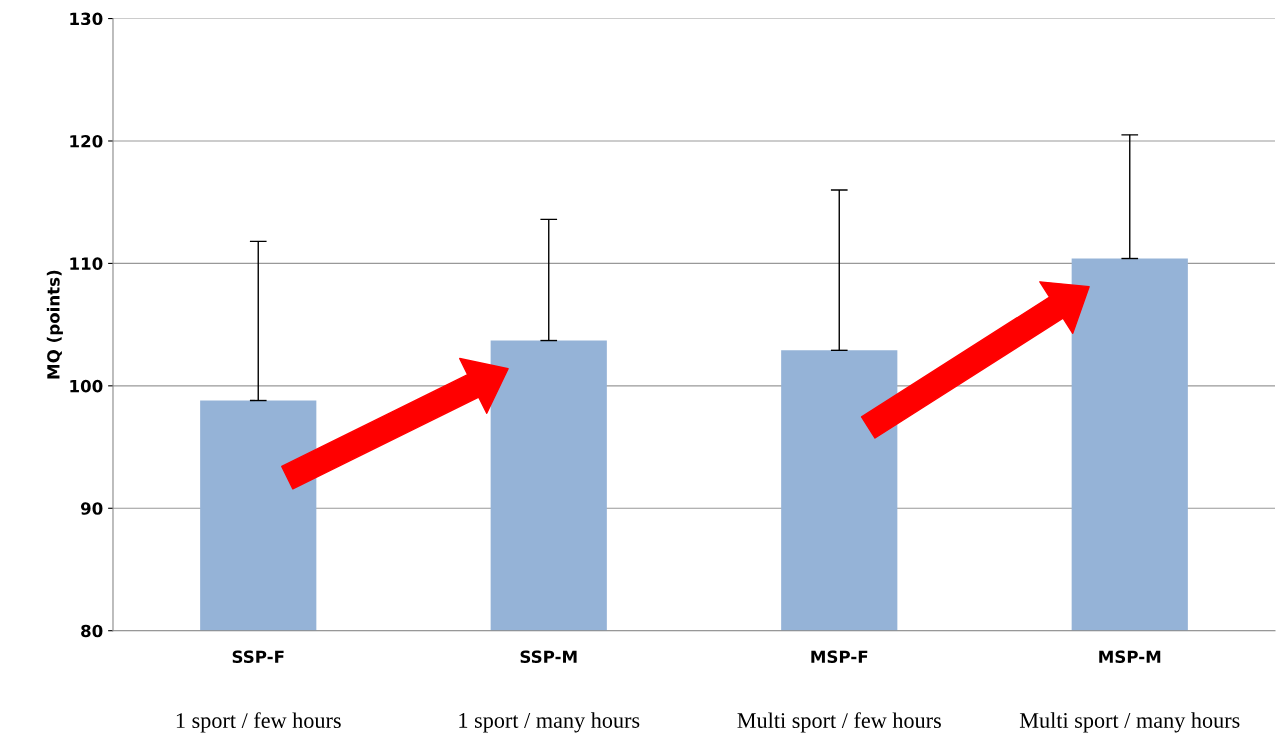 The image size is (1284, 742). I want to click on text: 1 sport / few hours, so click(258, 722).